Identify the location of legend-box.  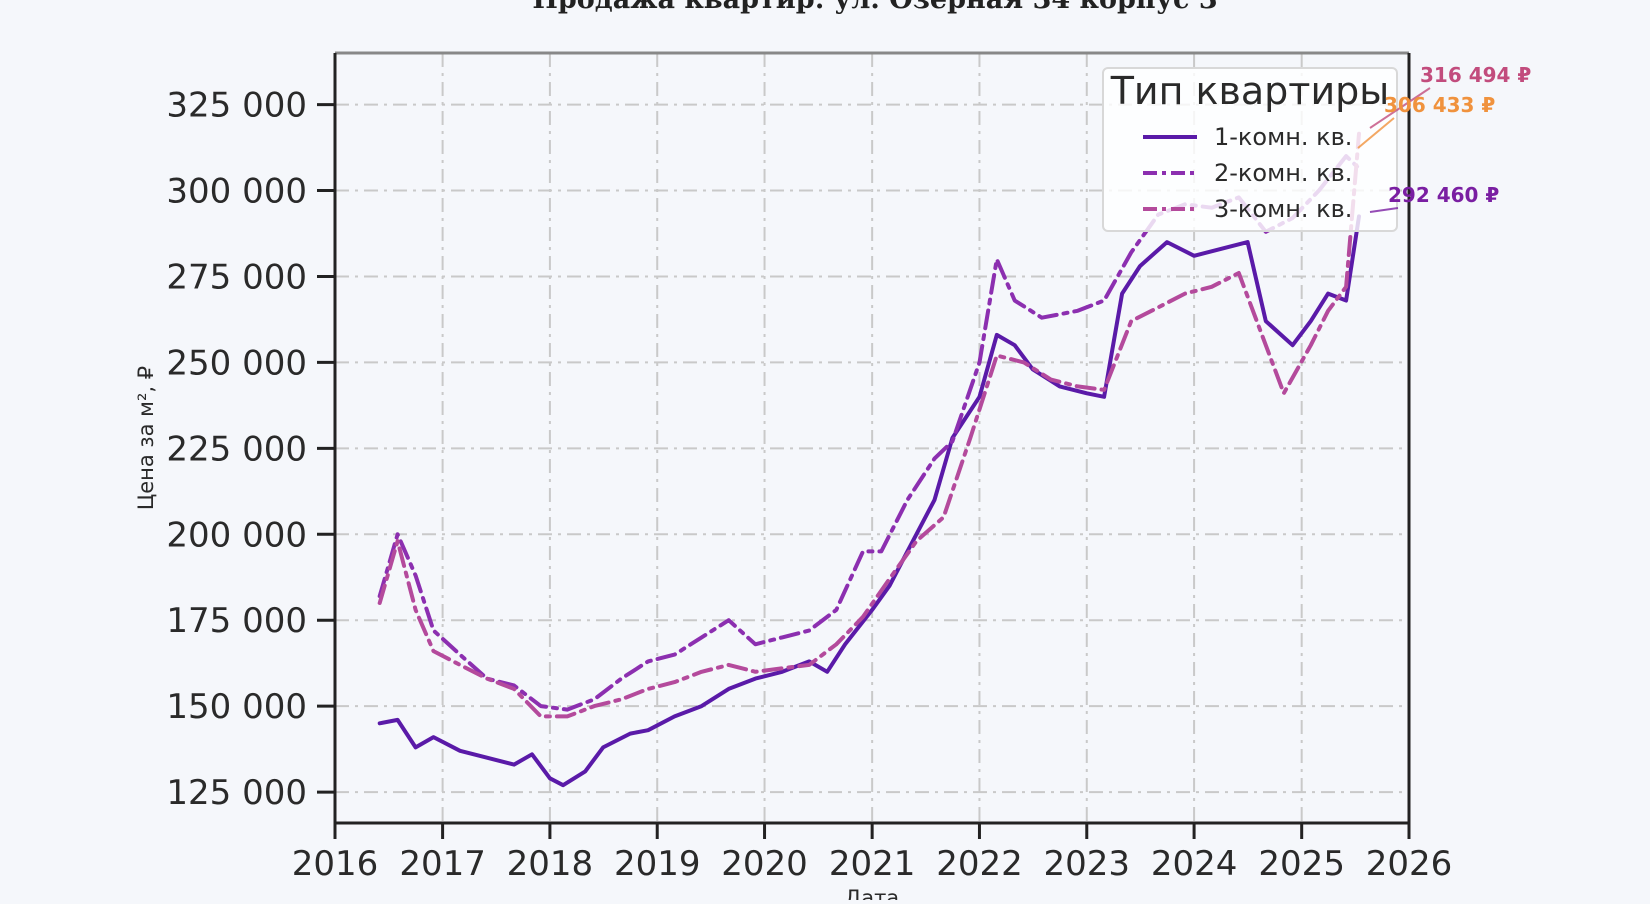
(1250, 149).